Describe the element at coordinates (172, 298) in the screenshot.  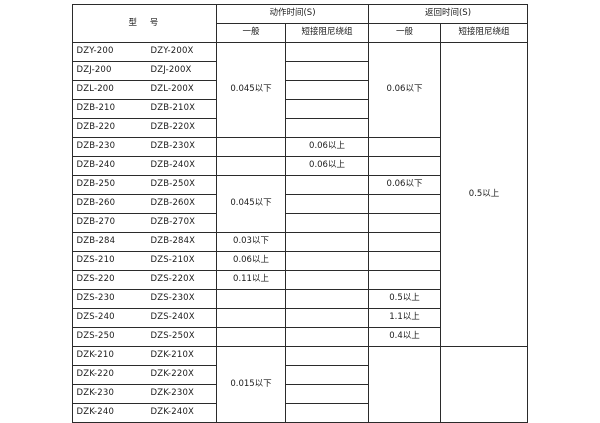
I see `model-code-variant: DZS-230X` at that location.